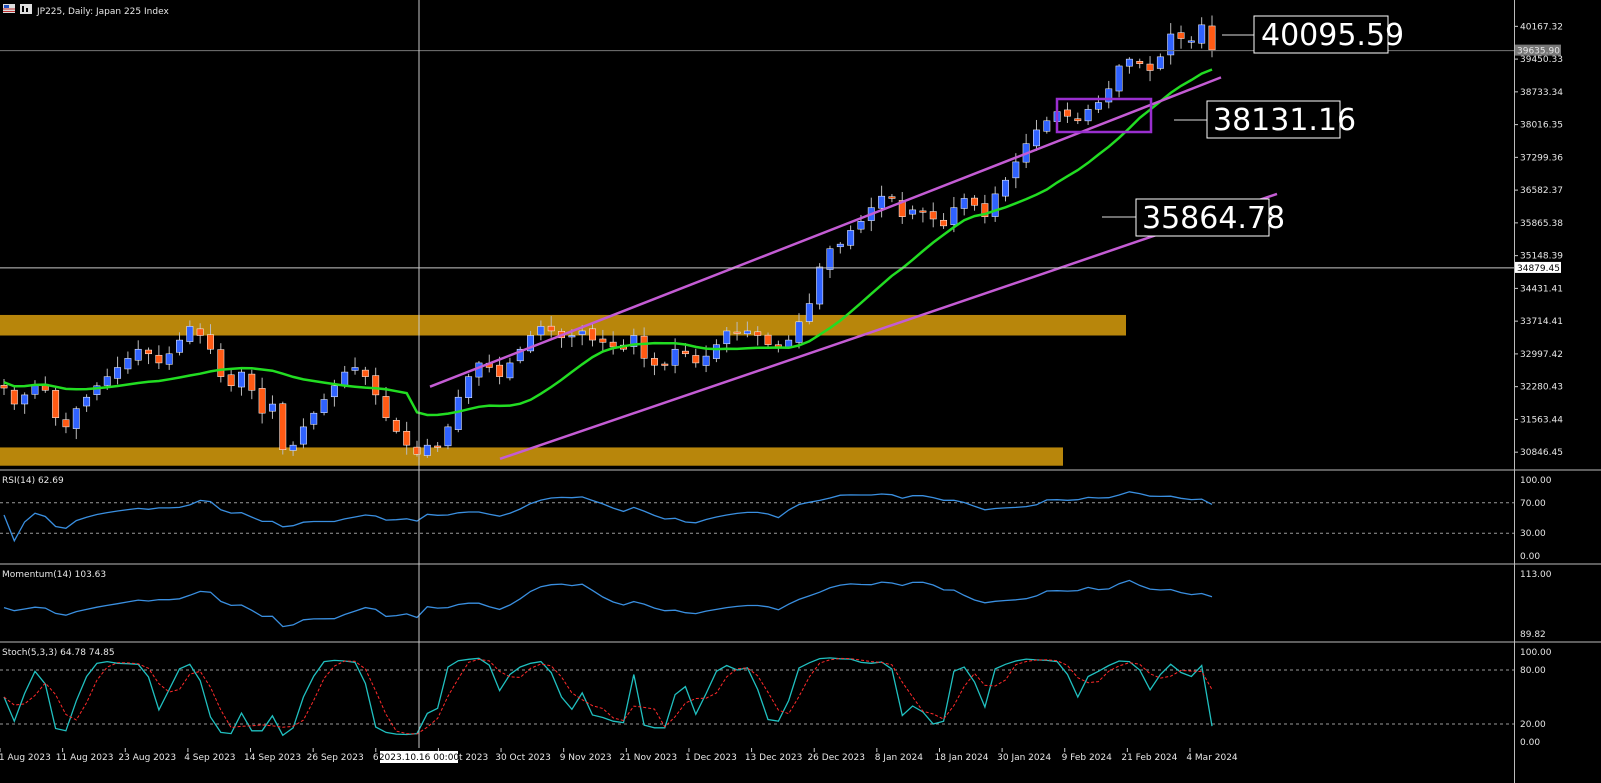 Image resolution: width=1601 pixels, height=783 pixels. I want to click on crosshair-date-box, so click(419, 757).